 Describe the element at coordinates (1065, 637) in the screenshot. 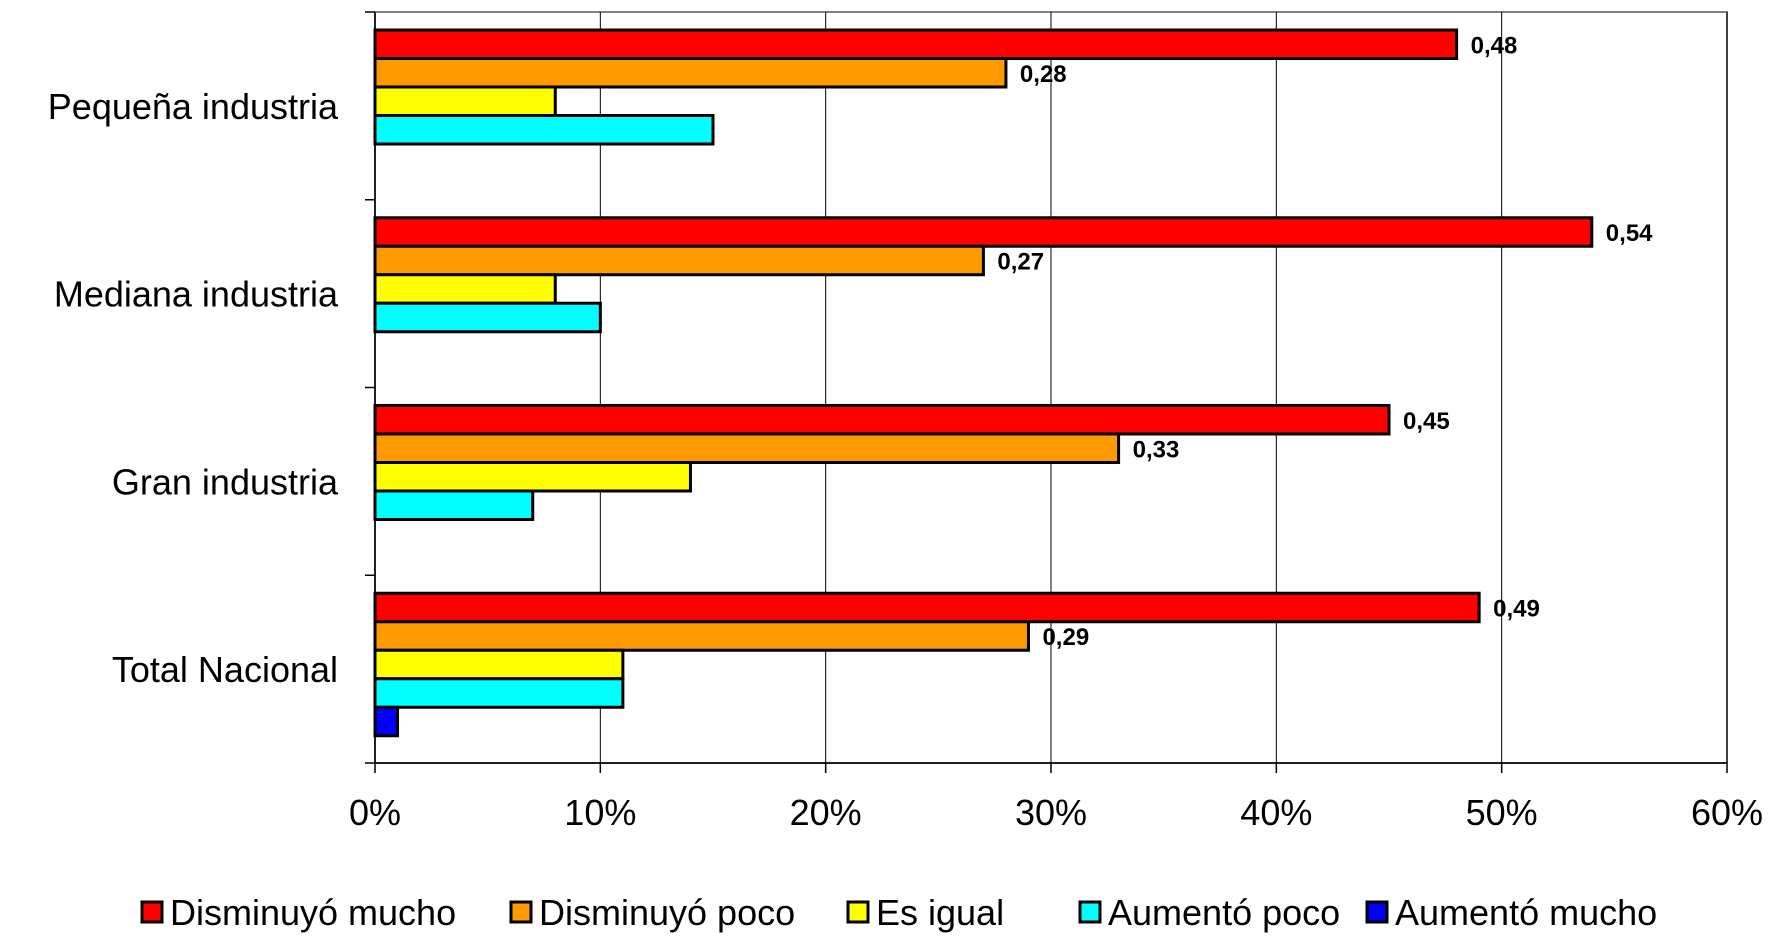

I see `data-label: 0,29` at that location.